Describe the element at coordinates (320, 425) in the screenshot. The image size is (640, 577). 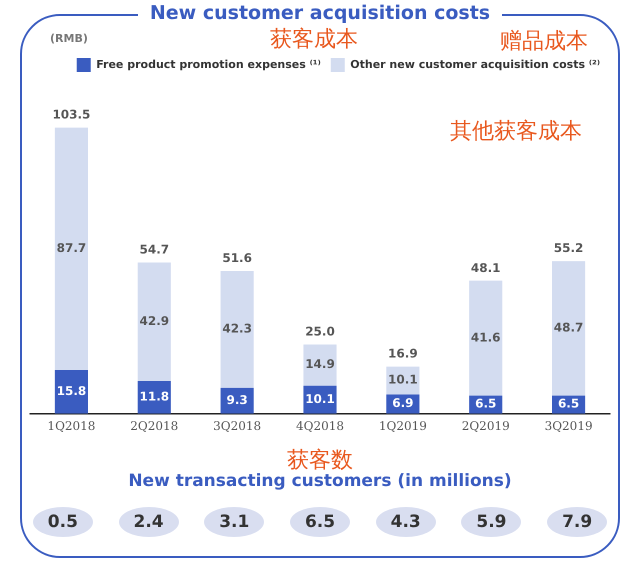
I see `x-tick-label: 4Q2018` at that location.